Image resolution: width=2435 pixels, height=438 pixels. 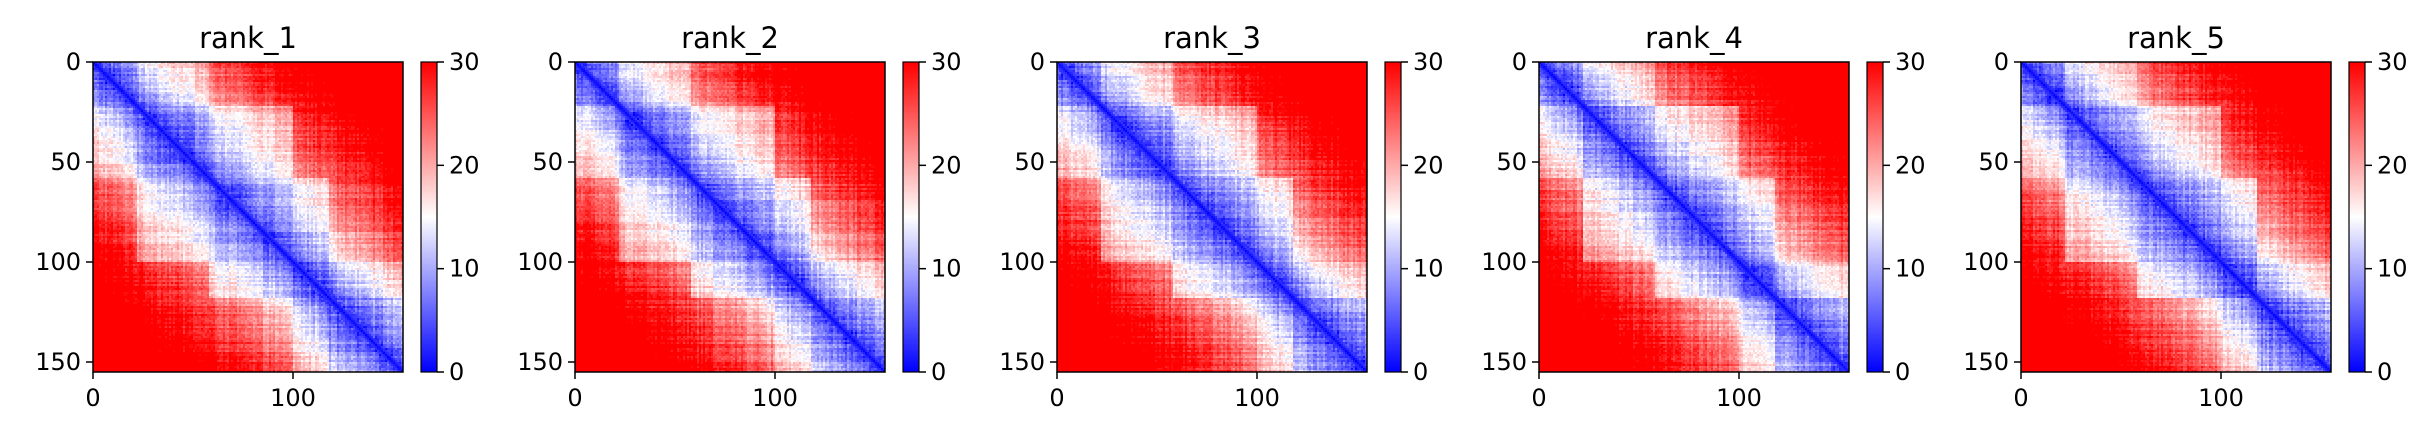 I want to click on panel-title: rank_4, so click(x=1694, y=38).